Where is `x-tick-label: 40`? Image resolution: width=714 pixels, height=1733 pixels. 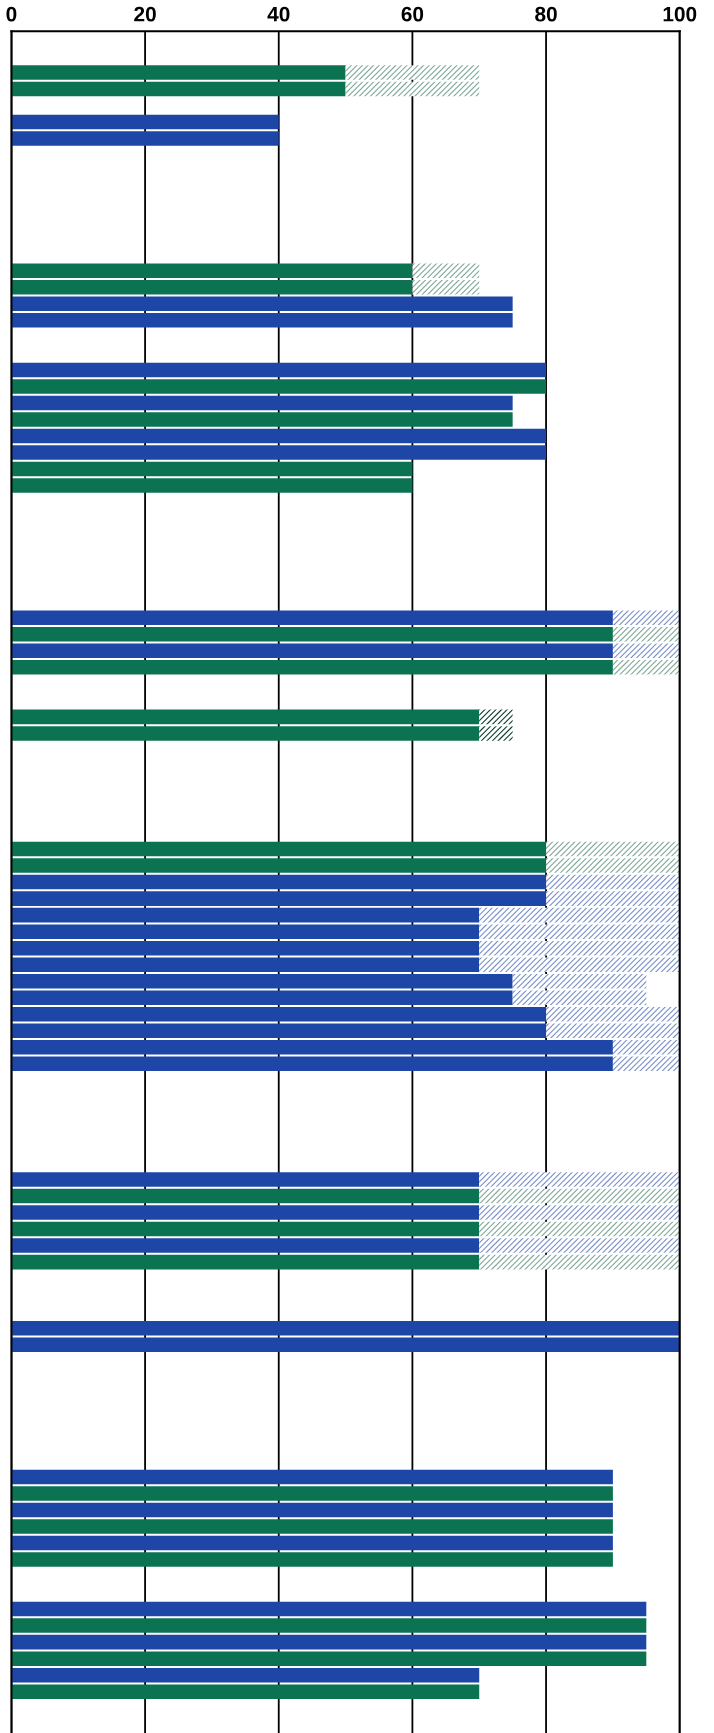 x-tick-label: 40 is located at coordinates (278, 14).